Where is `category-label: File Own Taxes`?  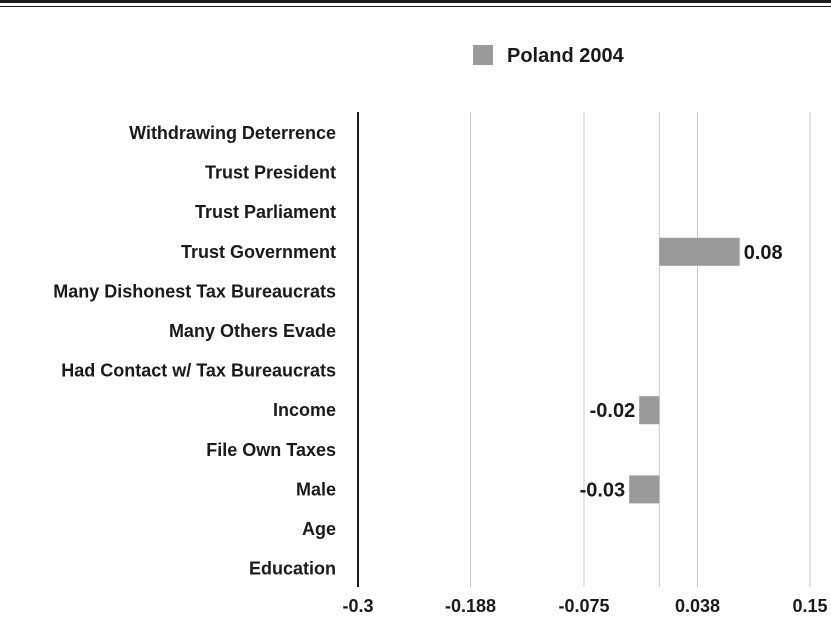
category-label: File Own Taxes is located at coordinates (271, 450).